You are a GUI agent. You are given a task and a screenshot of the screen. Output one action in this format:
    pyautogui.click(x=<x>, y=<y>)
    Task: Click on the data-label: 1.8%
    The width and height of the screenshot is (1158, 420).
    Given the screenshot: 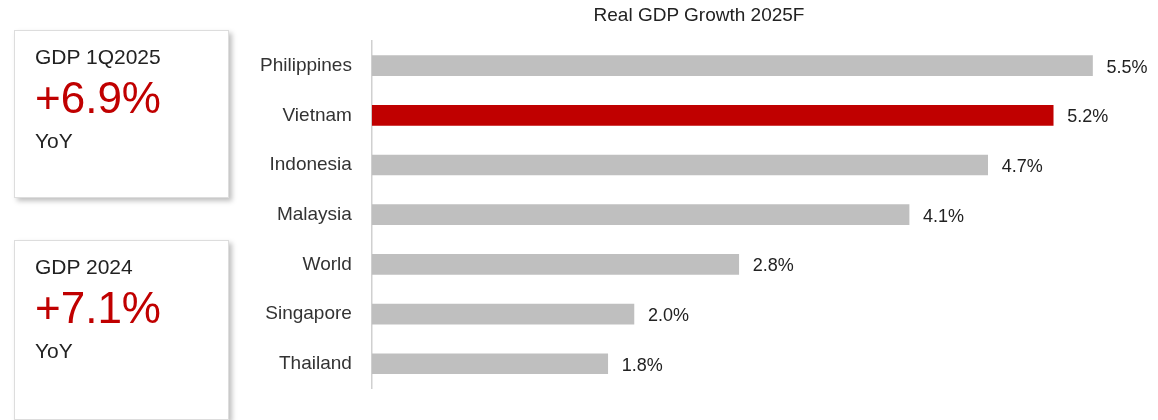 What is the action you would take?
    pyautogui.click(x=642, y=364)
    